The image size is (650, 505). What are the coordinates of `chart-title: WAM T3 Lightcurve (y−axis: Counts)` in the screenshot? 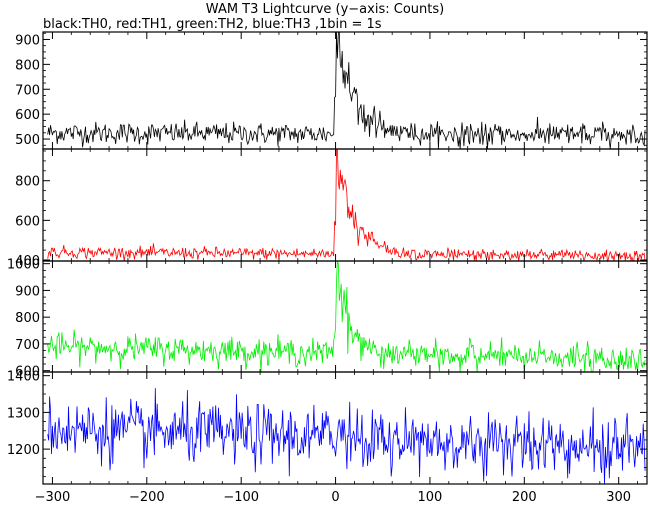 It's located at (325, 9).